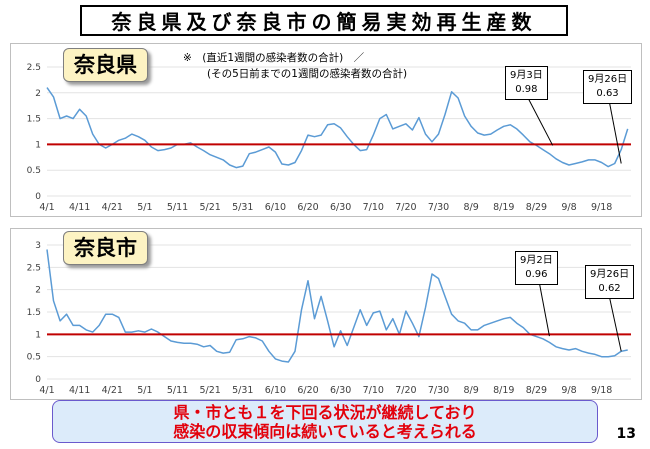  What do you see at coordinates (626, 434) in the screenshot?
I see `page-number: 13` at bounding box center [626, 434].